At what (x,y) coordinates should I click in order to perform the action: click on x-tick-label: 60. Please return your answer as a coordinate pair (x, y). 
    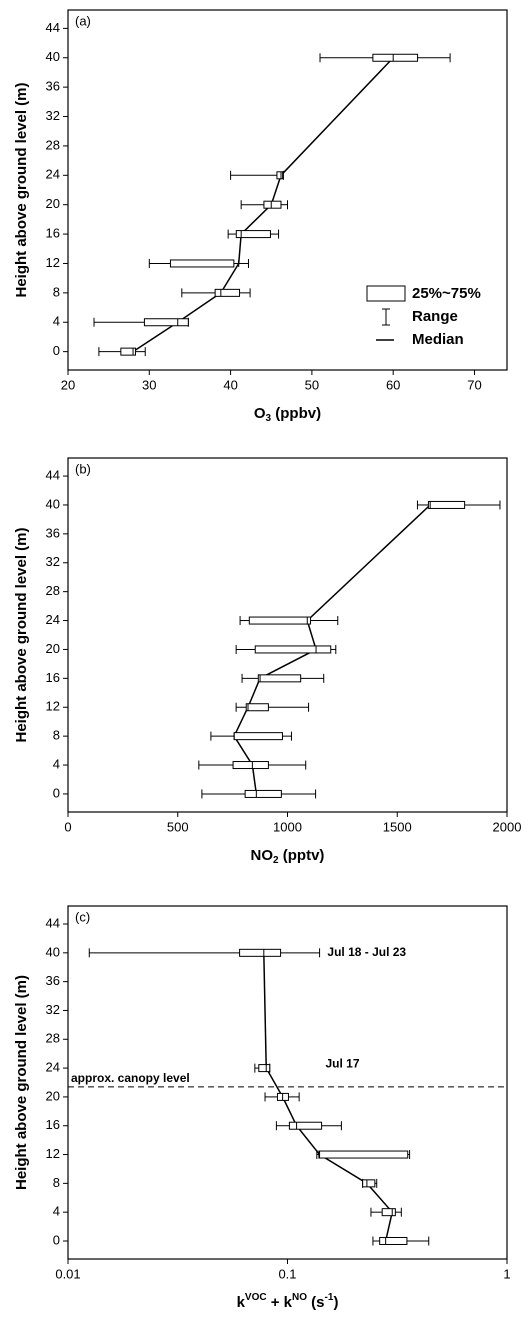
    Looking at the image, I should click on (393, 384).